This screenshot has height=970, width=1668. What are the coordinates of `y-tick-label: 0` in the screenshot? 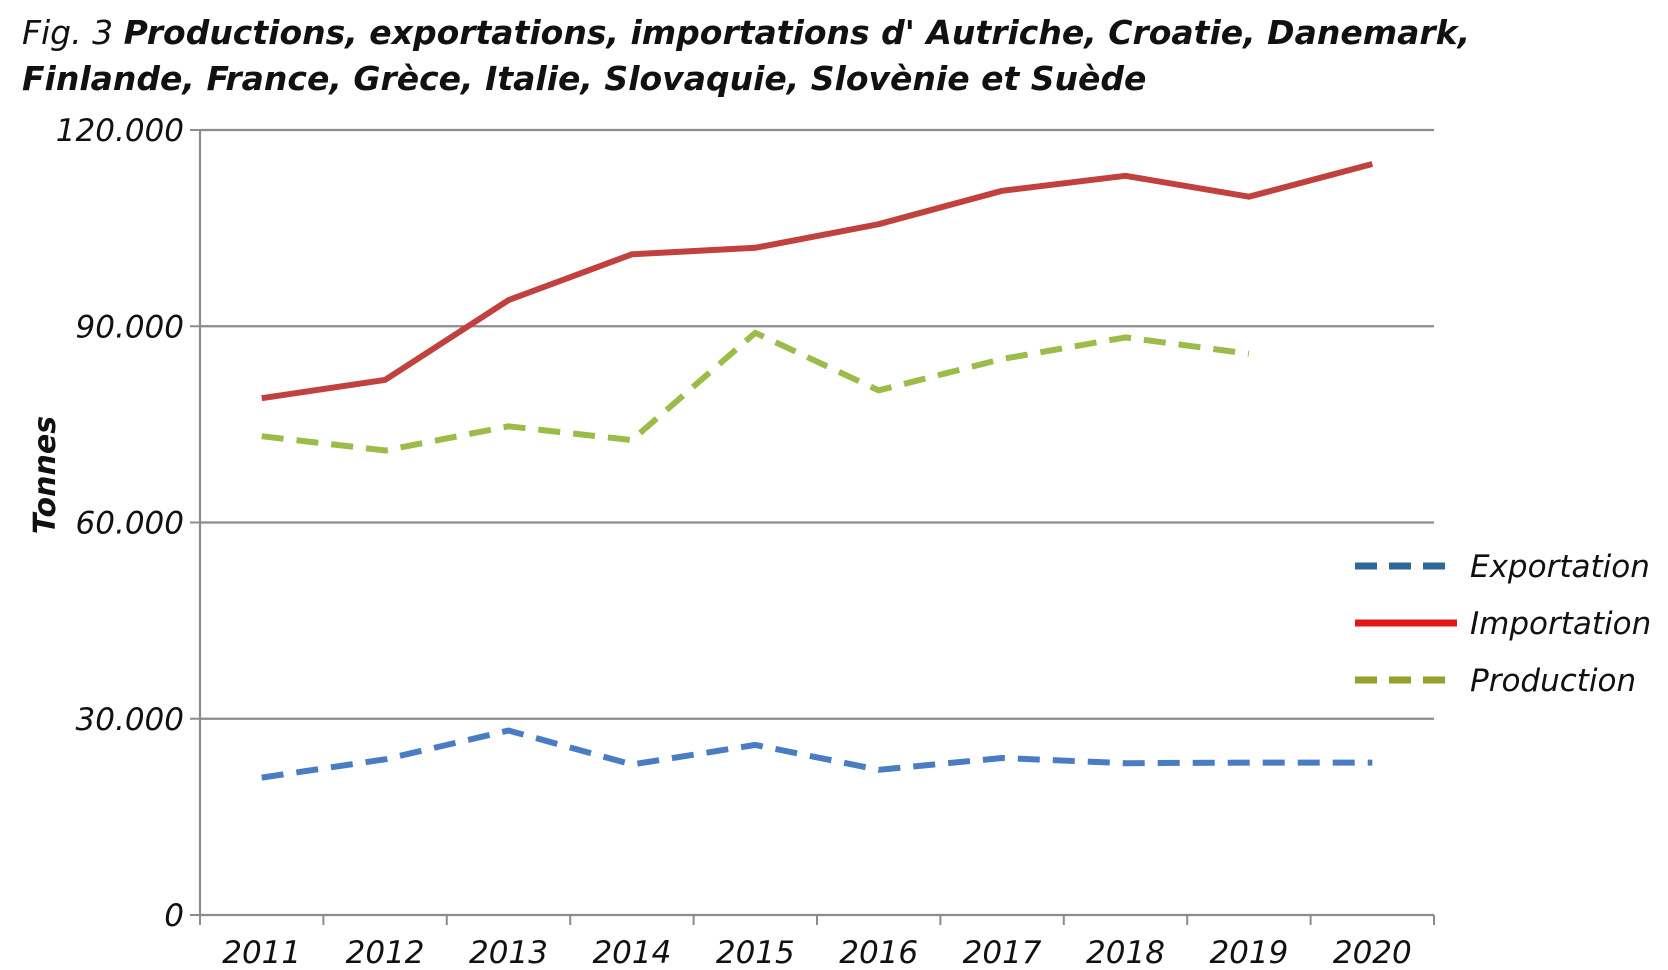 It's located at (174, 916).